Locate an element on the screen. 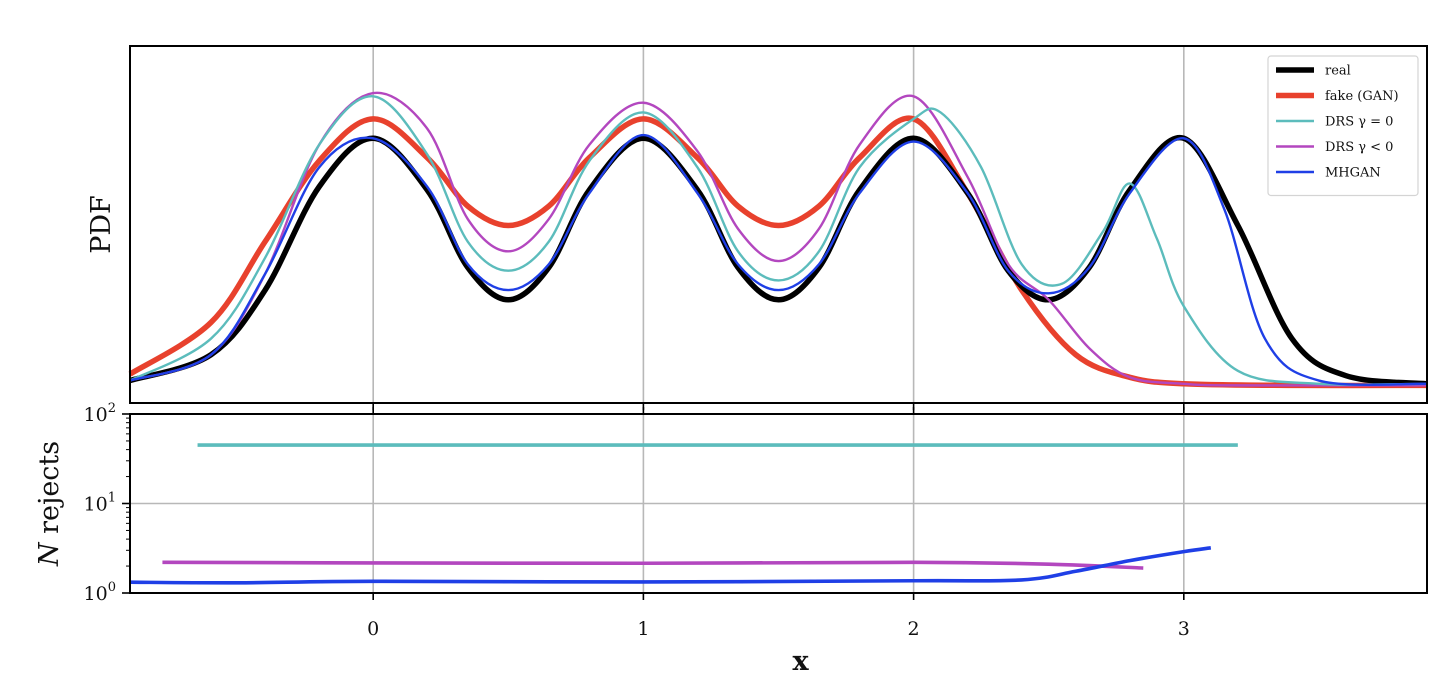 The image size is (1440, 694). y-tick-label-10: 10¹ is located at coordinates (100, 503).